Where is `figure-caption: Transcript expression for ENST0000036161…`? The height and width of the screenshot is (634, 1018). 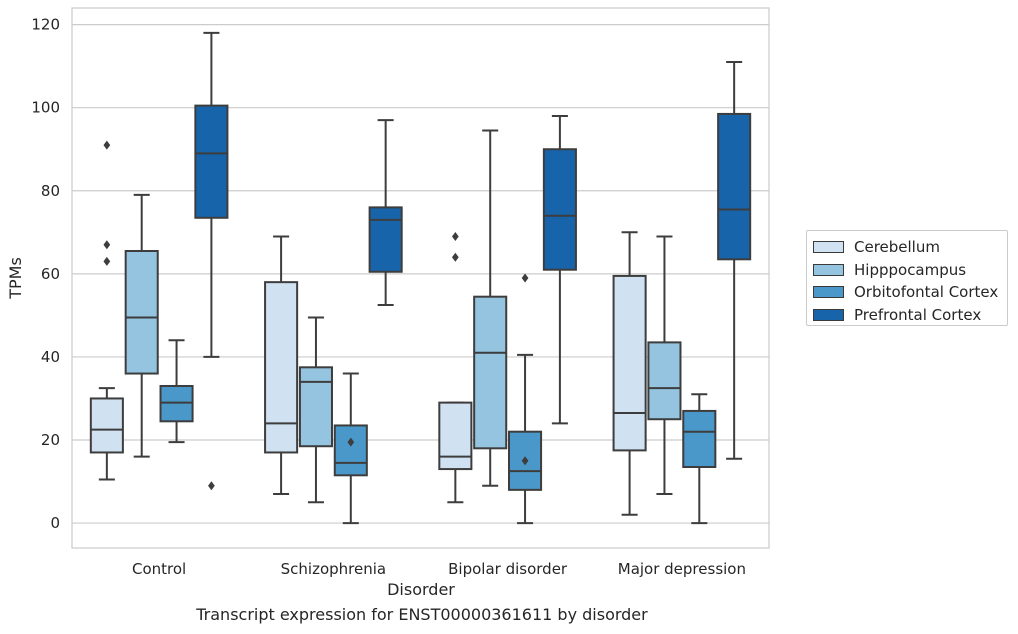 figure-caption: Transcript expression for ENST0000036161… is located at coordinates (422, 614).